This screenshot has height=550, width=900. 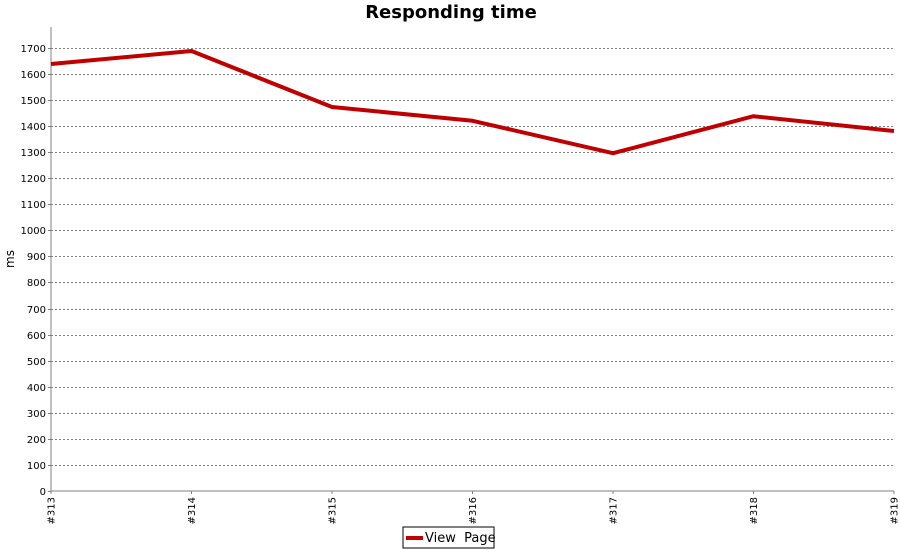 What do you see at coordinates (36, 466) in the screenshot?
I see `y-tick-label: 100` at bounding box center [36, 466].